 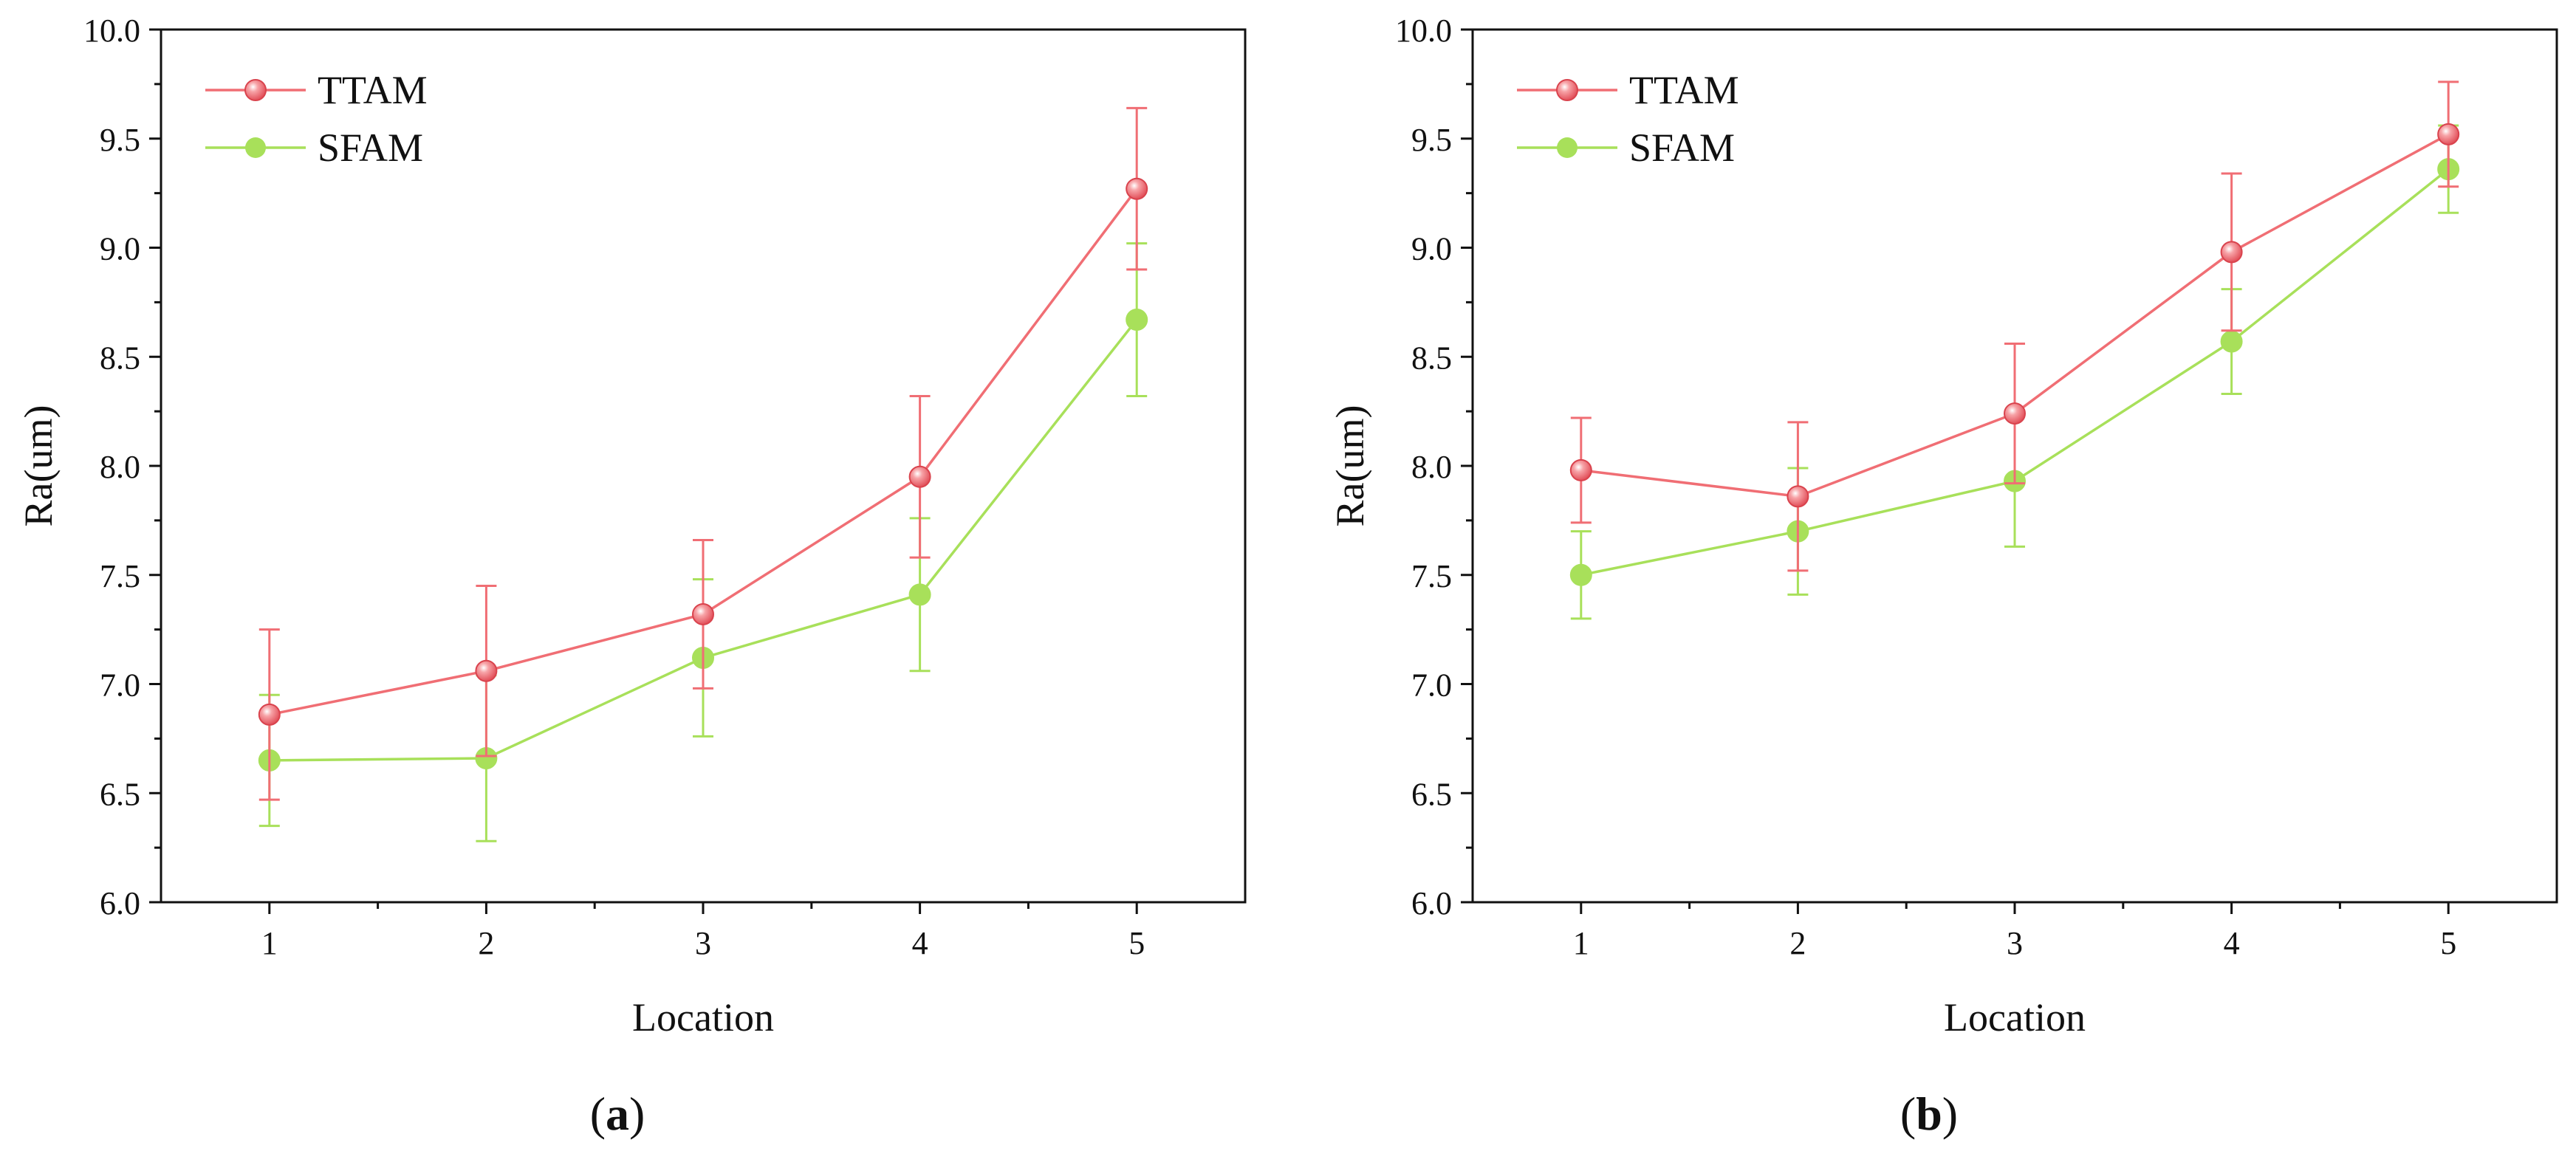 What do you see at coordinates (617, 1114) in the screenshot?
I see `panel-label: (a)` at bounding box center [617, 1114].